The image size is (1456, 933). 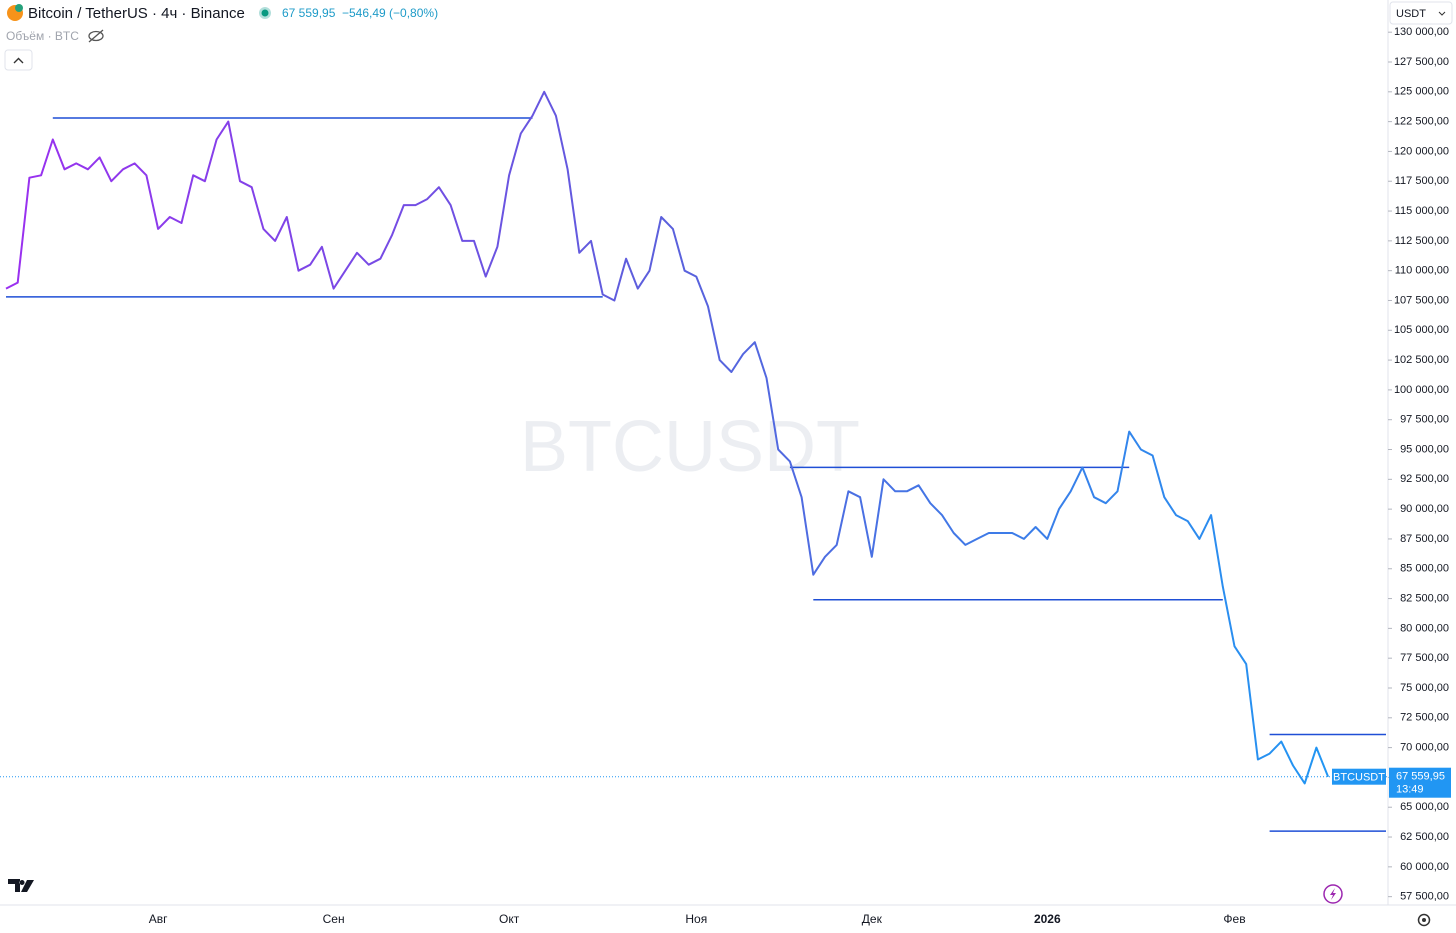 I want to click on price-tag, so click(x=1420, y=782).